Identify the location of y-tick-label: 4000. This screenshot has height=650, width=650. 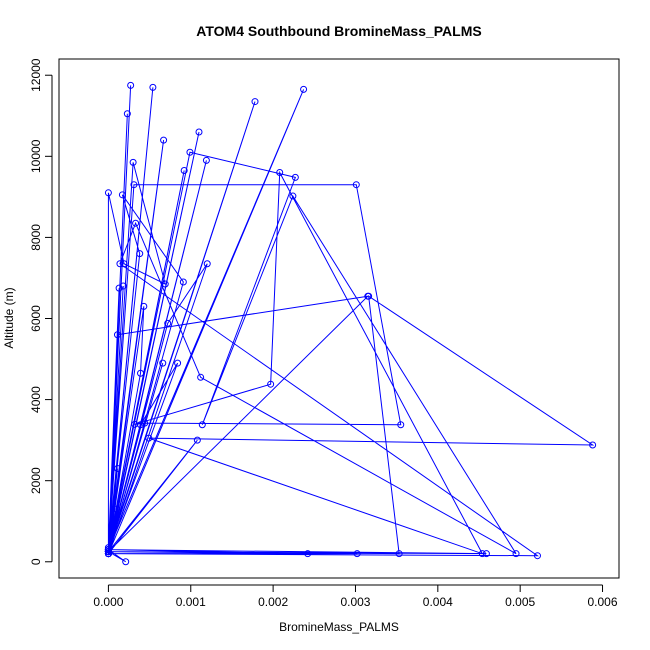
(36, 399).